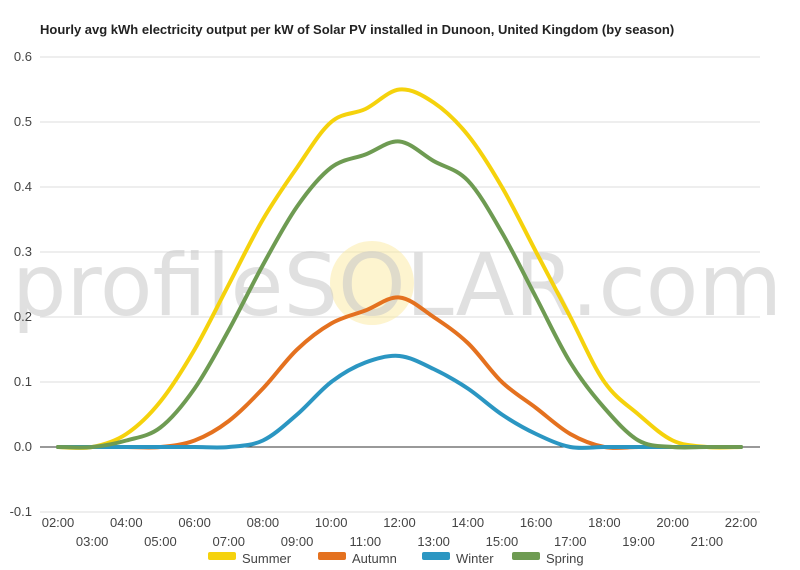 Image resolution: width=800 pixels, height=570 pixels. I want to click on legend-swatch-spring, so click(526, 556).